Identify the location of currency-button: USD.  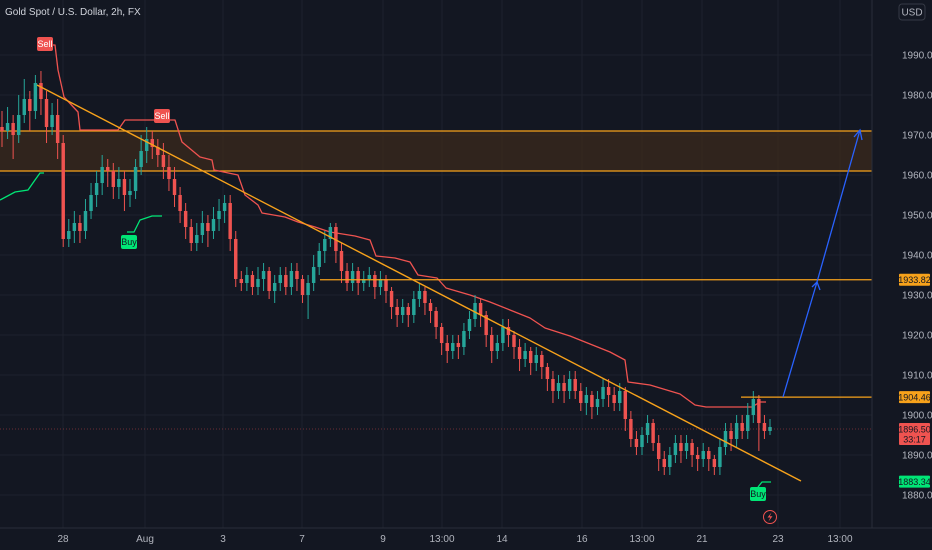
(912, 12).